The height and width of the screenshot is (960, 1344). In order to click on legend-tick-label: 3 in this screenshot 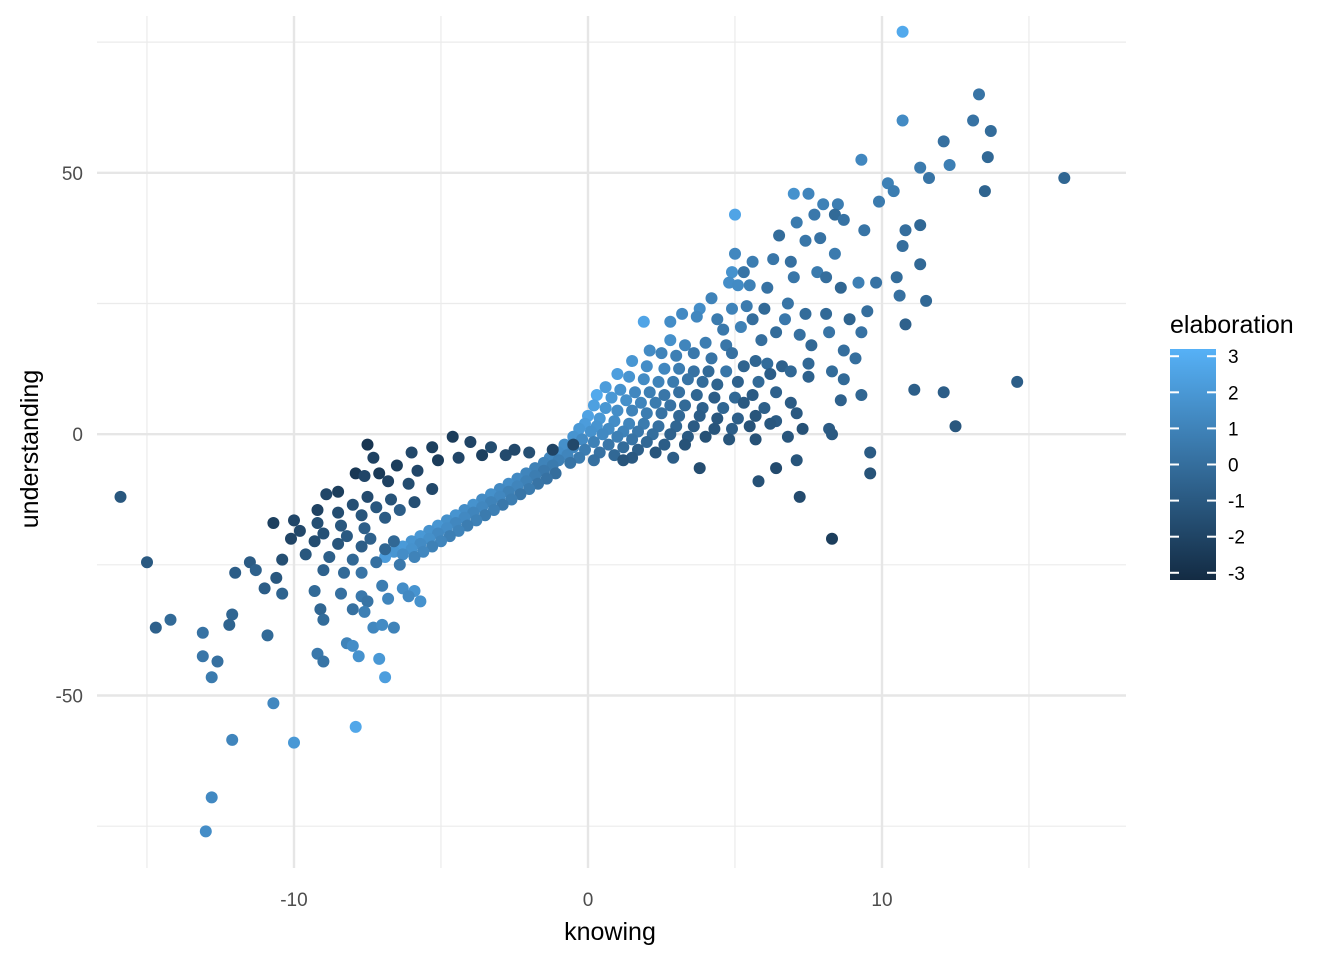, I will do `click(1233, 357)`.